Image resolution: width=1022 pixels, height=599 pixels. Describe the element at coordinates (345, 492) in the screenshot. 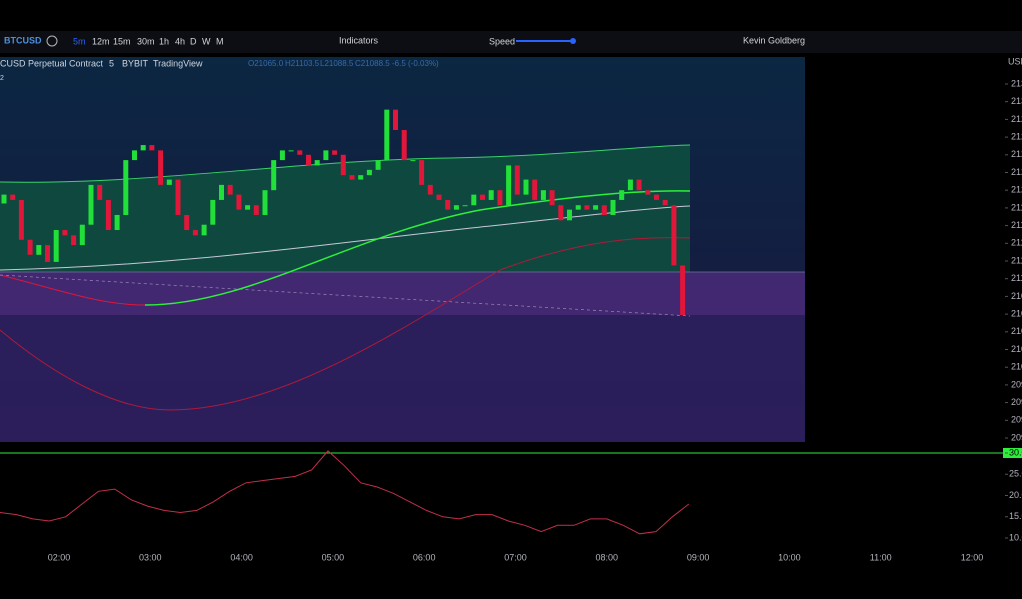

I see `rsi-line` at that location.